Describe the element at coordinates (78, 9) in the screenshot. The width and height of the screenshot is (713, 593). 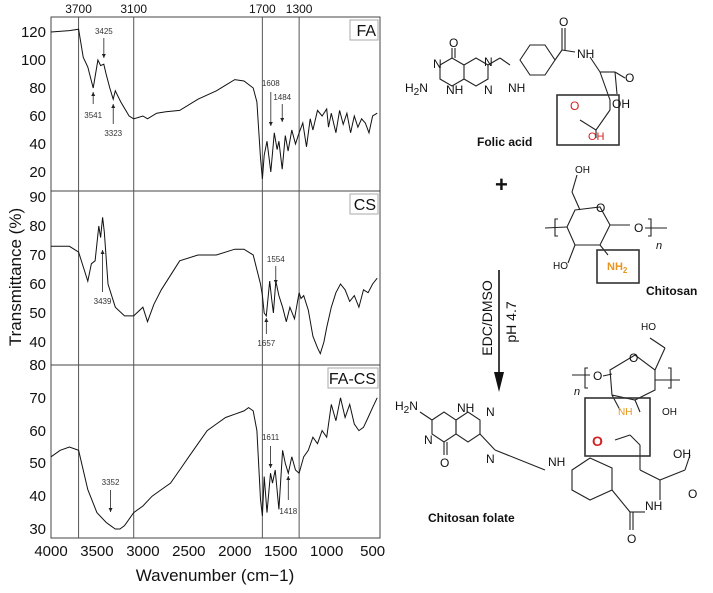
I see `reference-label: 3700` at that location.